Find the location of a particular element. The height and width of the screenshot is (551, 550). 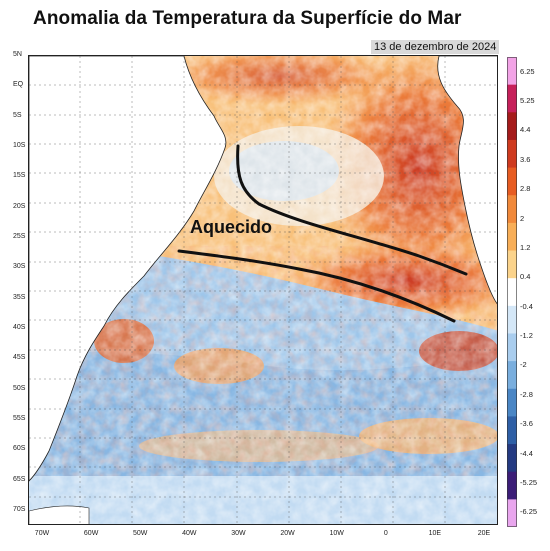

colorbar-tick-label: 6.25 is located at coordinates (527, 71).